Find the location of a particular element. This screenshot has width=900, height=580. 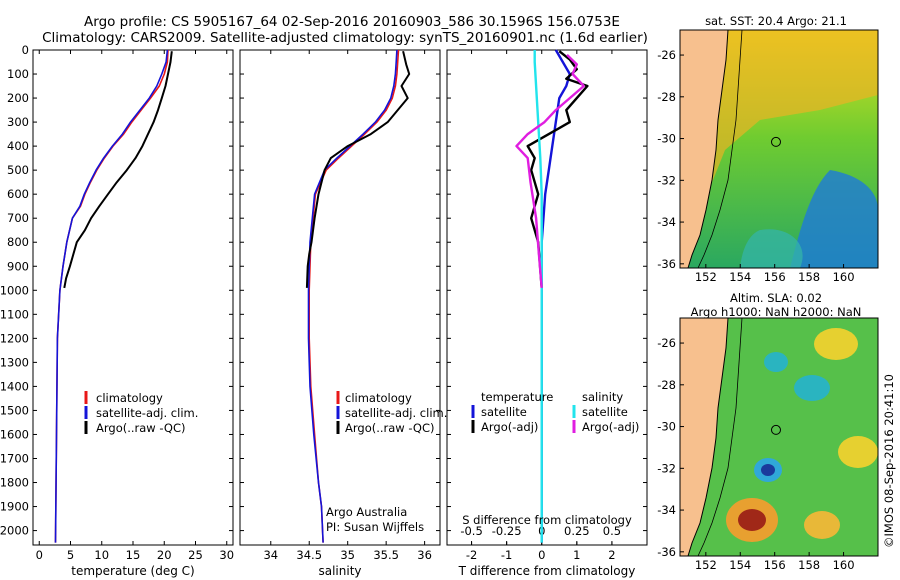

x-tick-label: 5 is located at coordinates (70, 555).